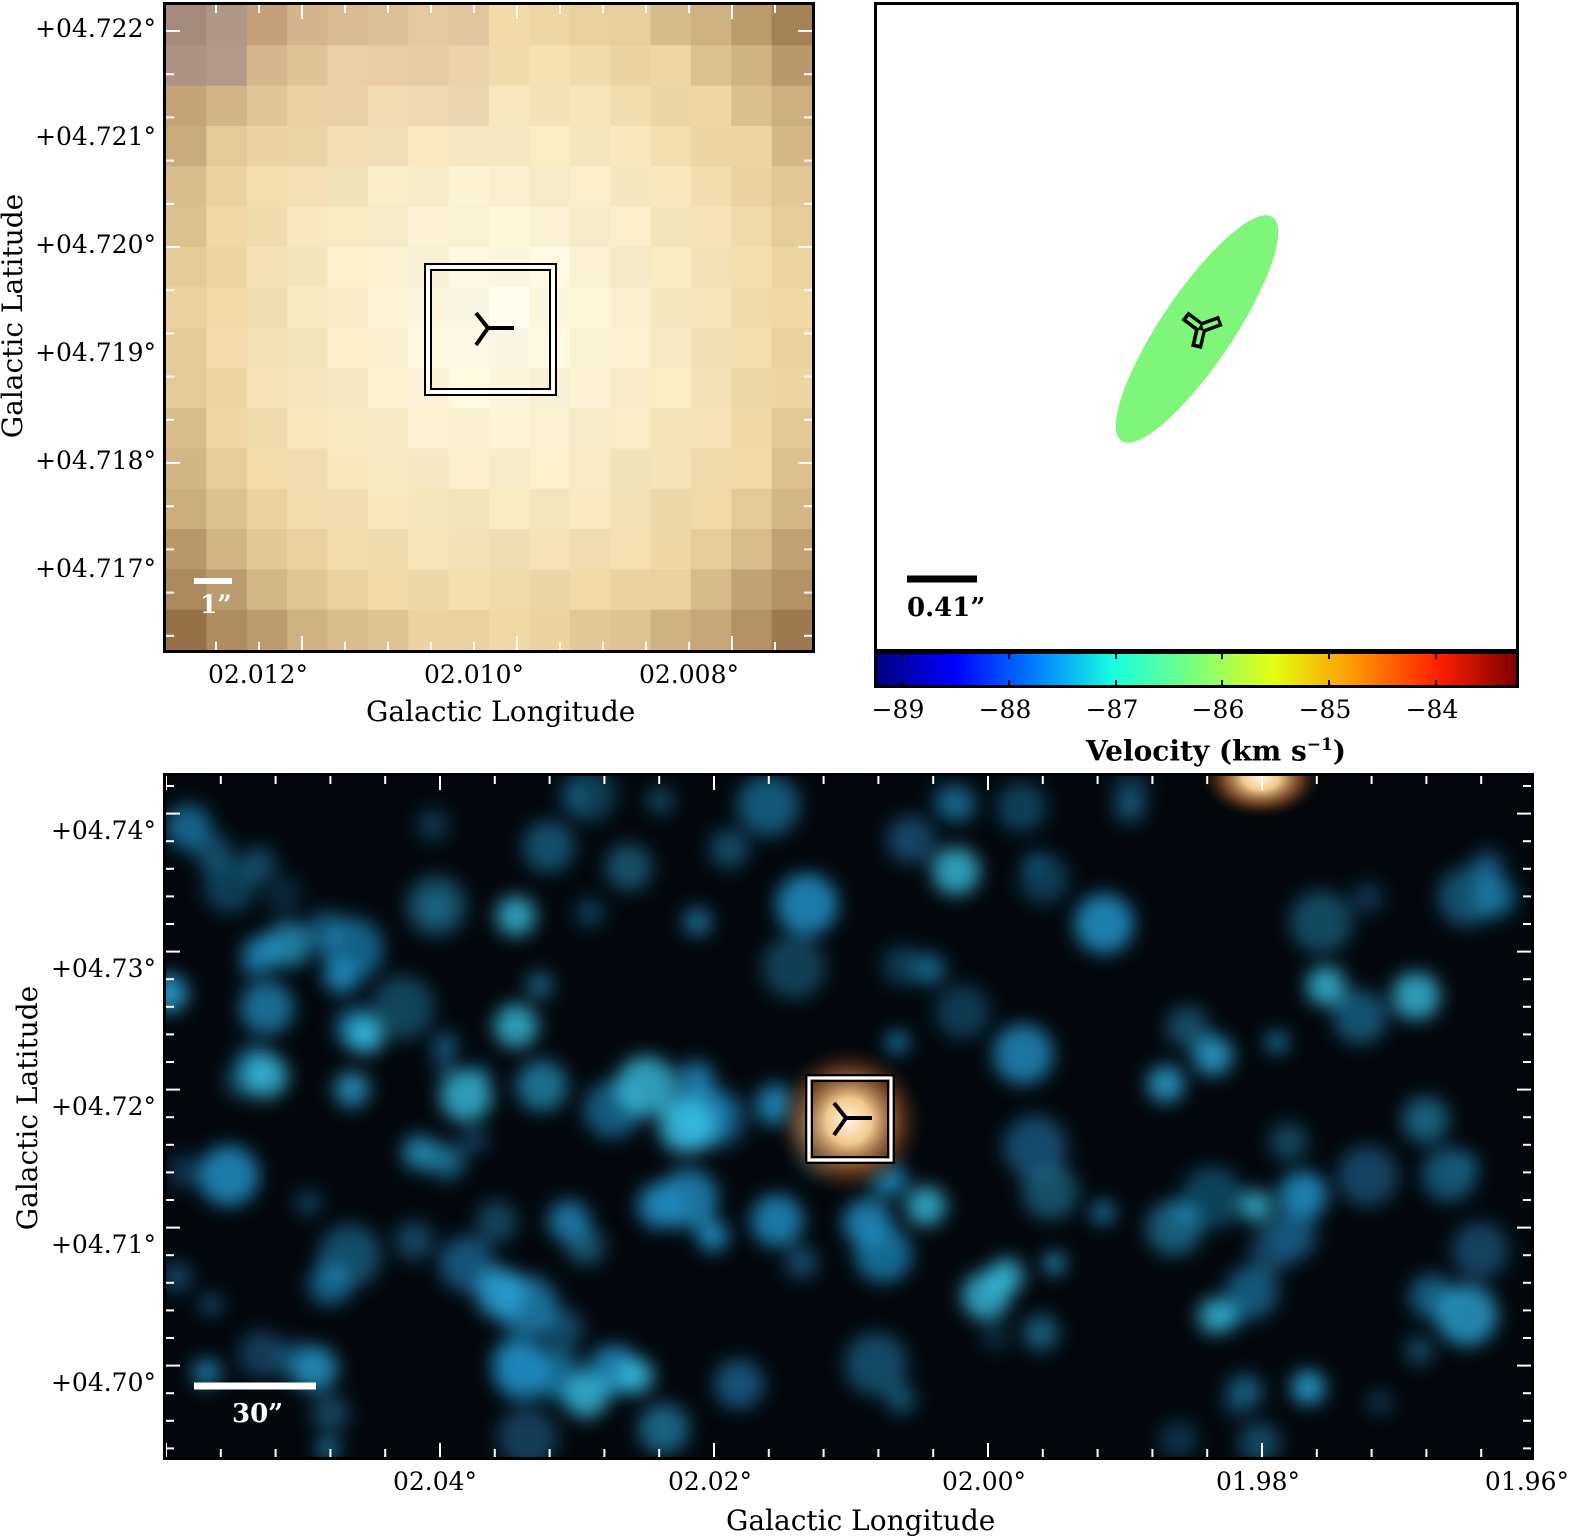  What do you see at coordinates (27, 1108) in the screenshot?
I see `panel-c-y-axis-title: Galactic Latitude` at bounding box center [27, 1108].